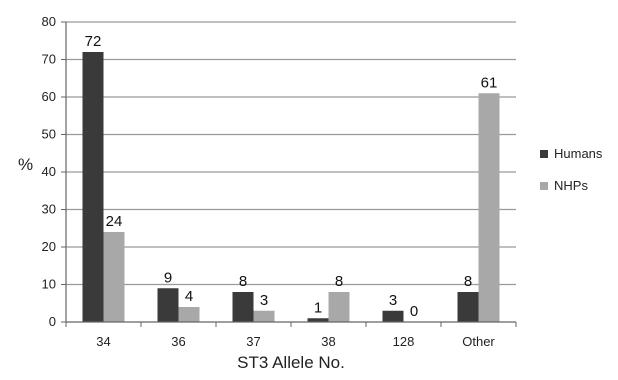  I want to click on legend-swatch-nhps, so click(544, 186).